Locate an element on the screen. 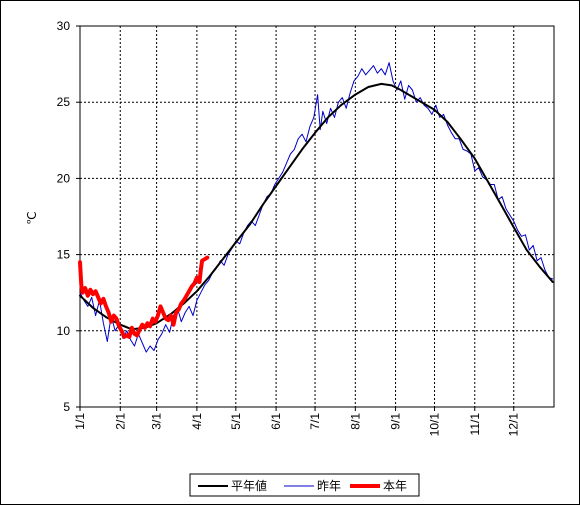 The image size is (580, 505). x-tick-label: 2/1 is located at coordinates (120, 421).